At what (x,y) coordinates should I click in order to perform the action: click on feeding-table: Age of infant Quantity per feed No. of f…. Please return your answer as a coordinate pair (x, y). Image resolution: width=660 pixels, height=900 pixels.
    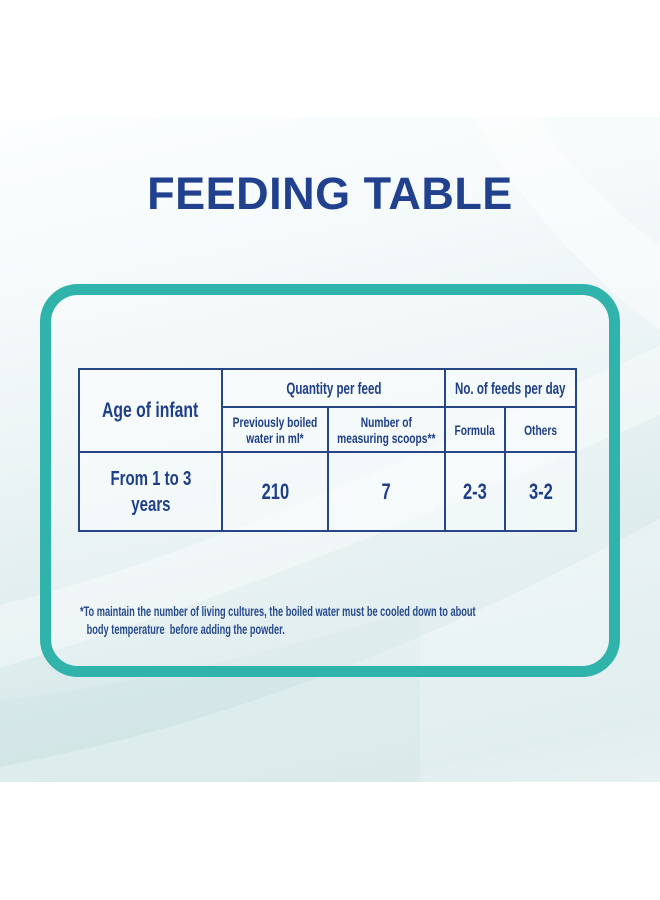
    Looking at the image, I should click on (327, 450).